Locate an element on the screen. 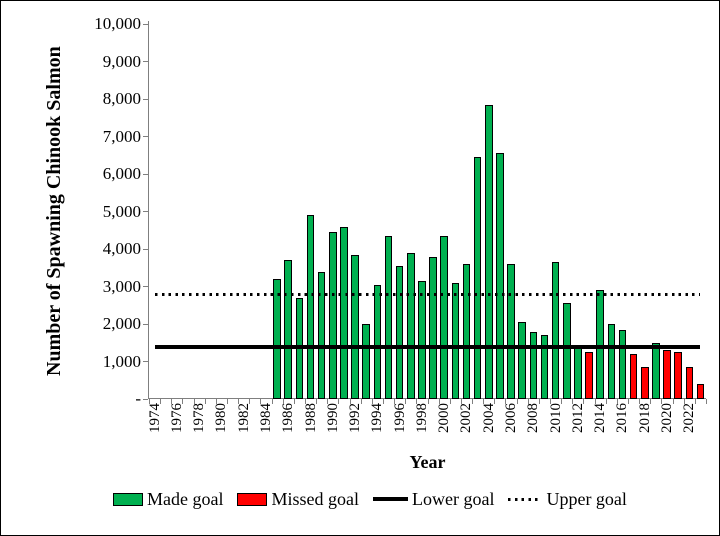 Image resolution: width=720 pixels, height=536 pixels. bar-1990-made is located at coordinates (333, 315).